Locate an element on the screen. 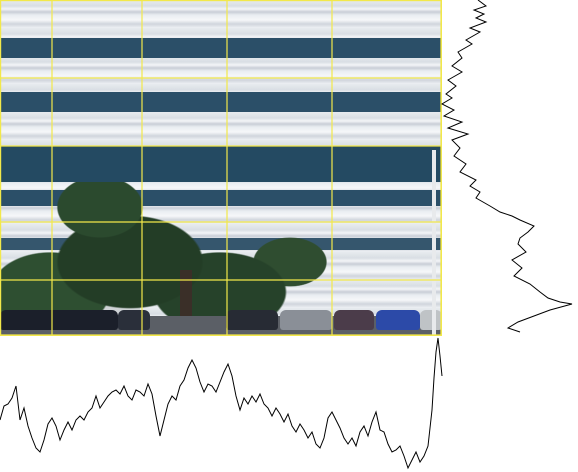 Image resolution: width=578 pixels, height=472 pixels. light-pole is located at coordinates (434, 243).